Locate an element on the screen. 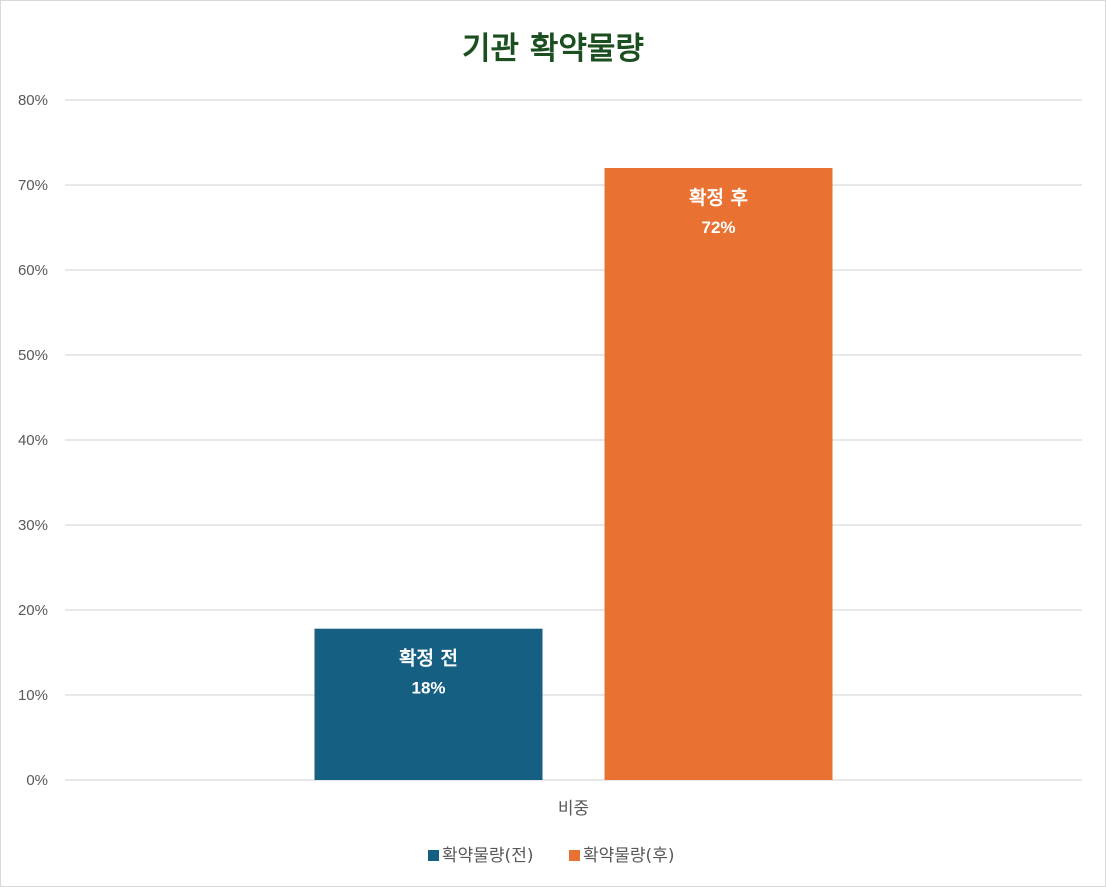  data-label: 18% is located at coordinates (428, 688).